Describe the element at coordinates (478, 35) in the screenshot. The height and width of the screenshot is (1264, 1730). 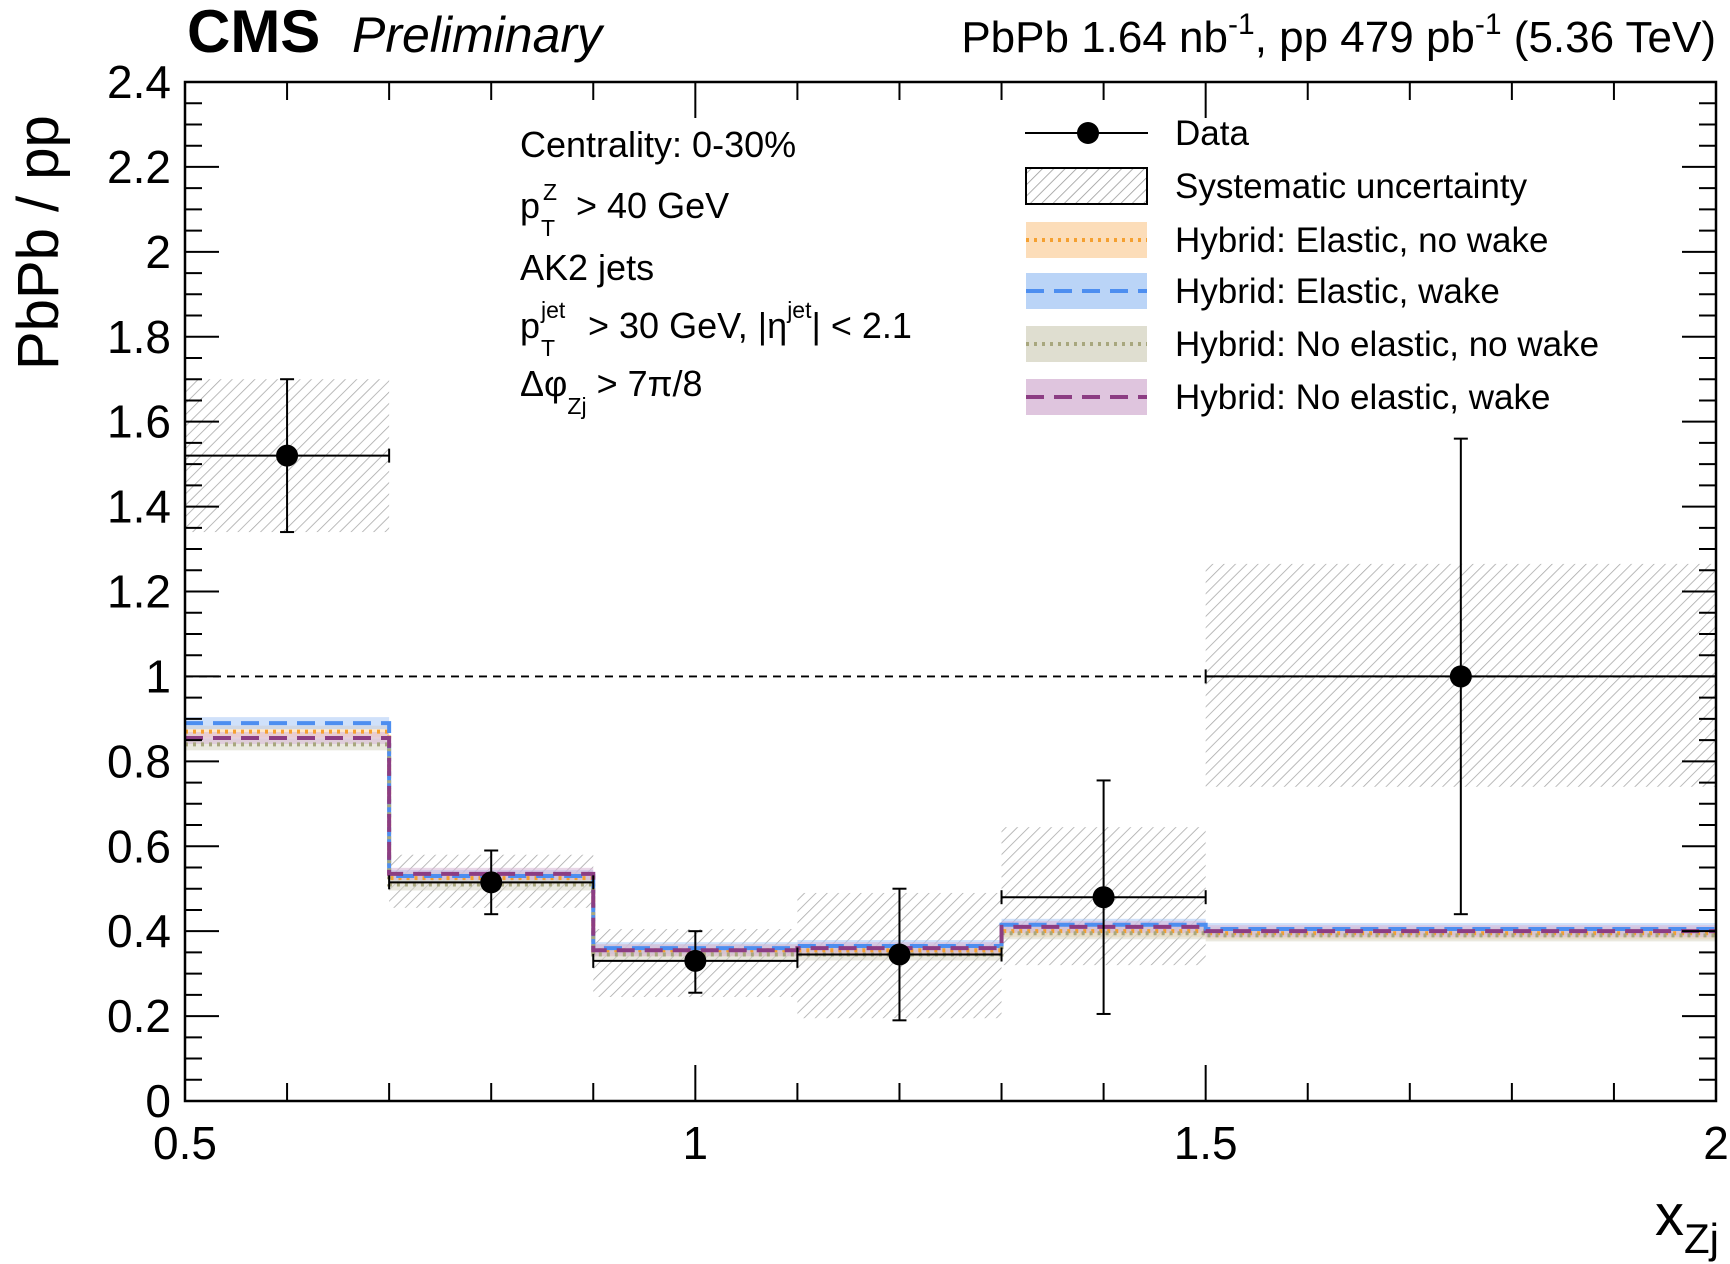
I see `preliminary-label: Preliminary` at that location.